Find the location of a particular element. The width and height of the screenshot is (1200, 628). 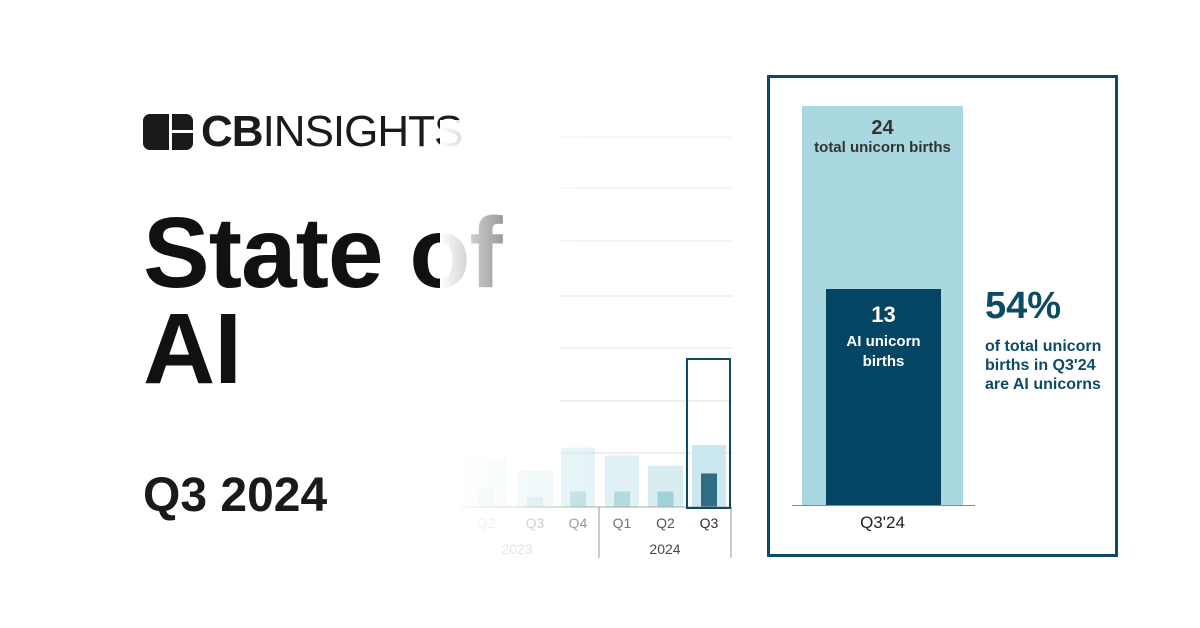

x-tick-label: Q3'24 is located at coordinates (882, 522).